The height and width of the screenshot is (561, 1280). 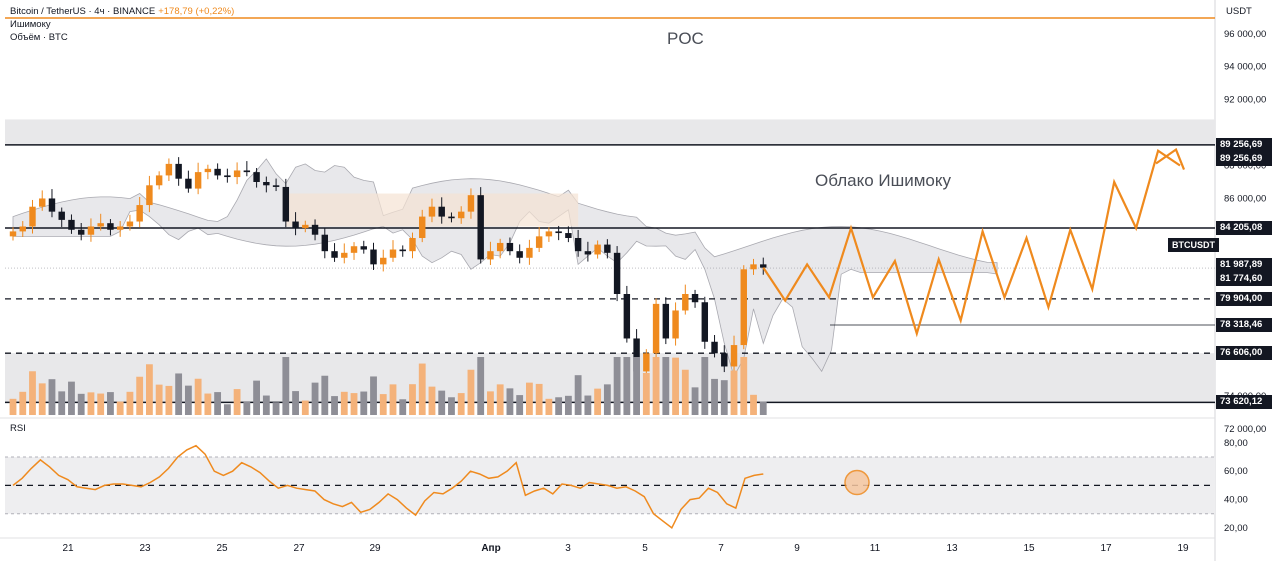 What do you see at coordinates (1183, 548) in the screenshot?
I see `time-tick-14: 19` at bounding box center [1183, 548].